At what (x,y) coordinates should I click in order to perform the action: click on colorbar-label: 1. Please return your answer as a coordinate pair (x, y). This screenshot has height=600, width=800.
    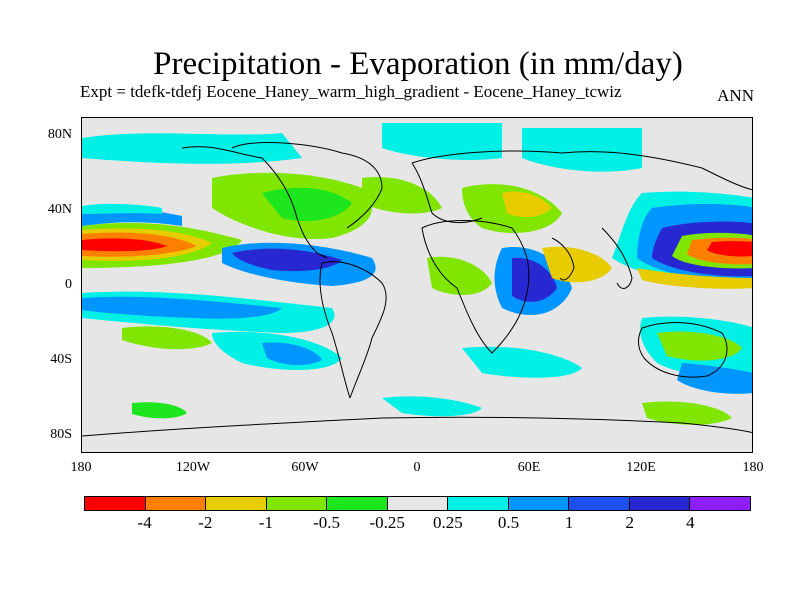
    Looking at the image, I should click on (569, 522).